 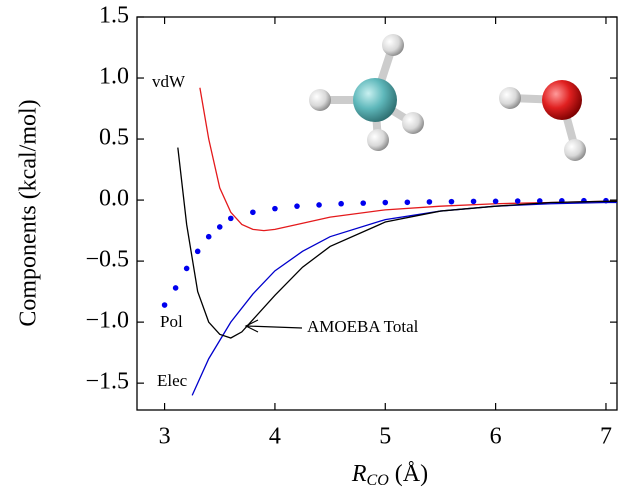 I want to click on x-tick-label: 3, so click(x=165, y=437).